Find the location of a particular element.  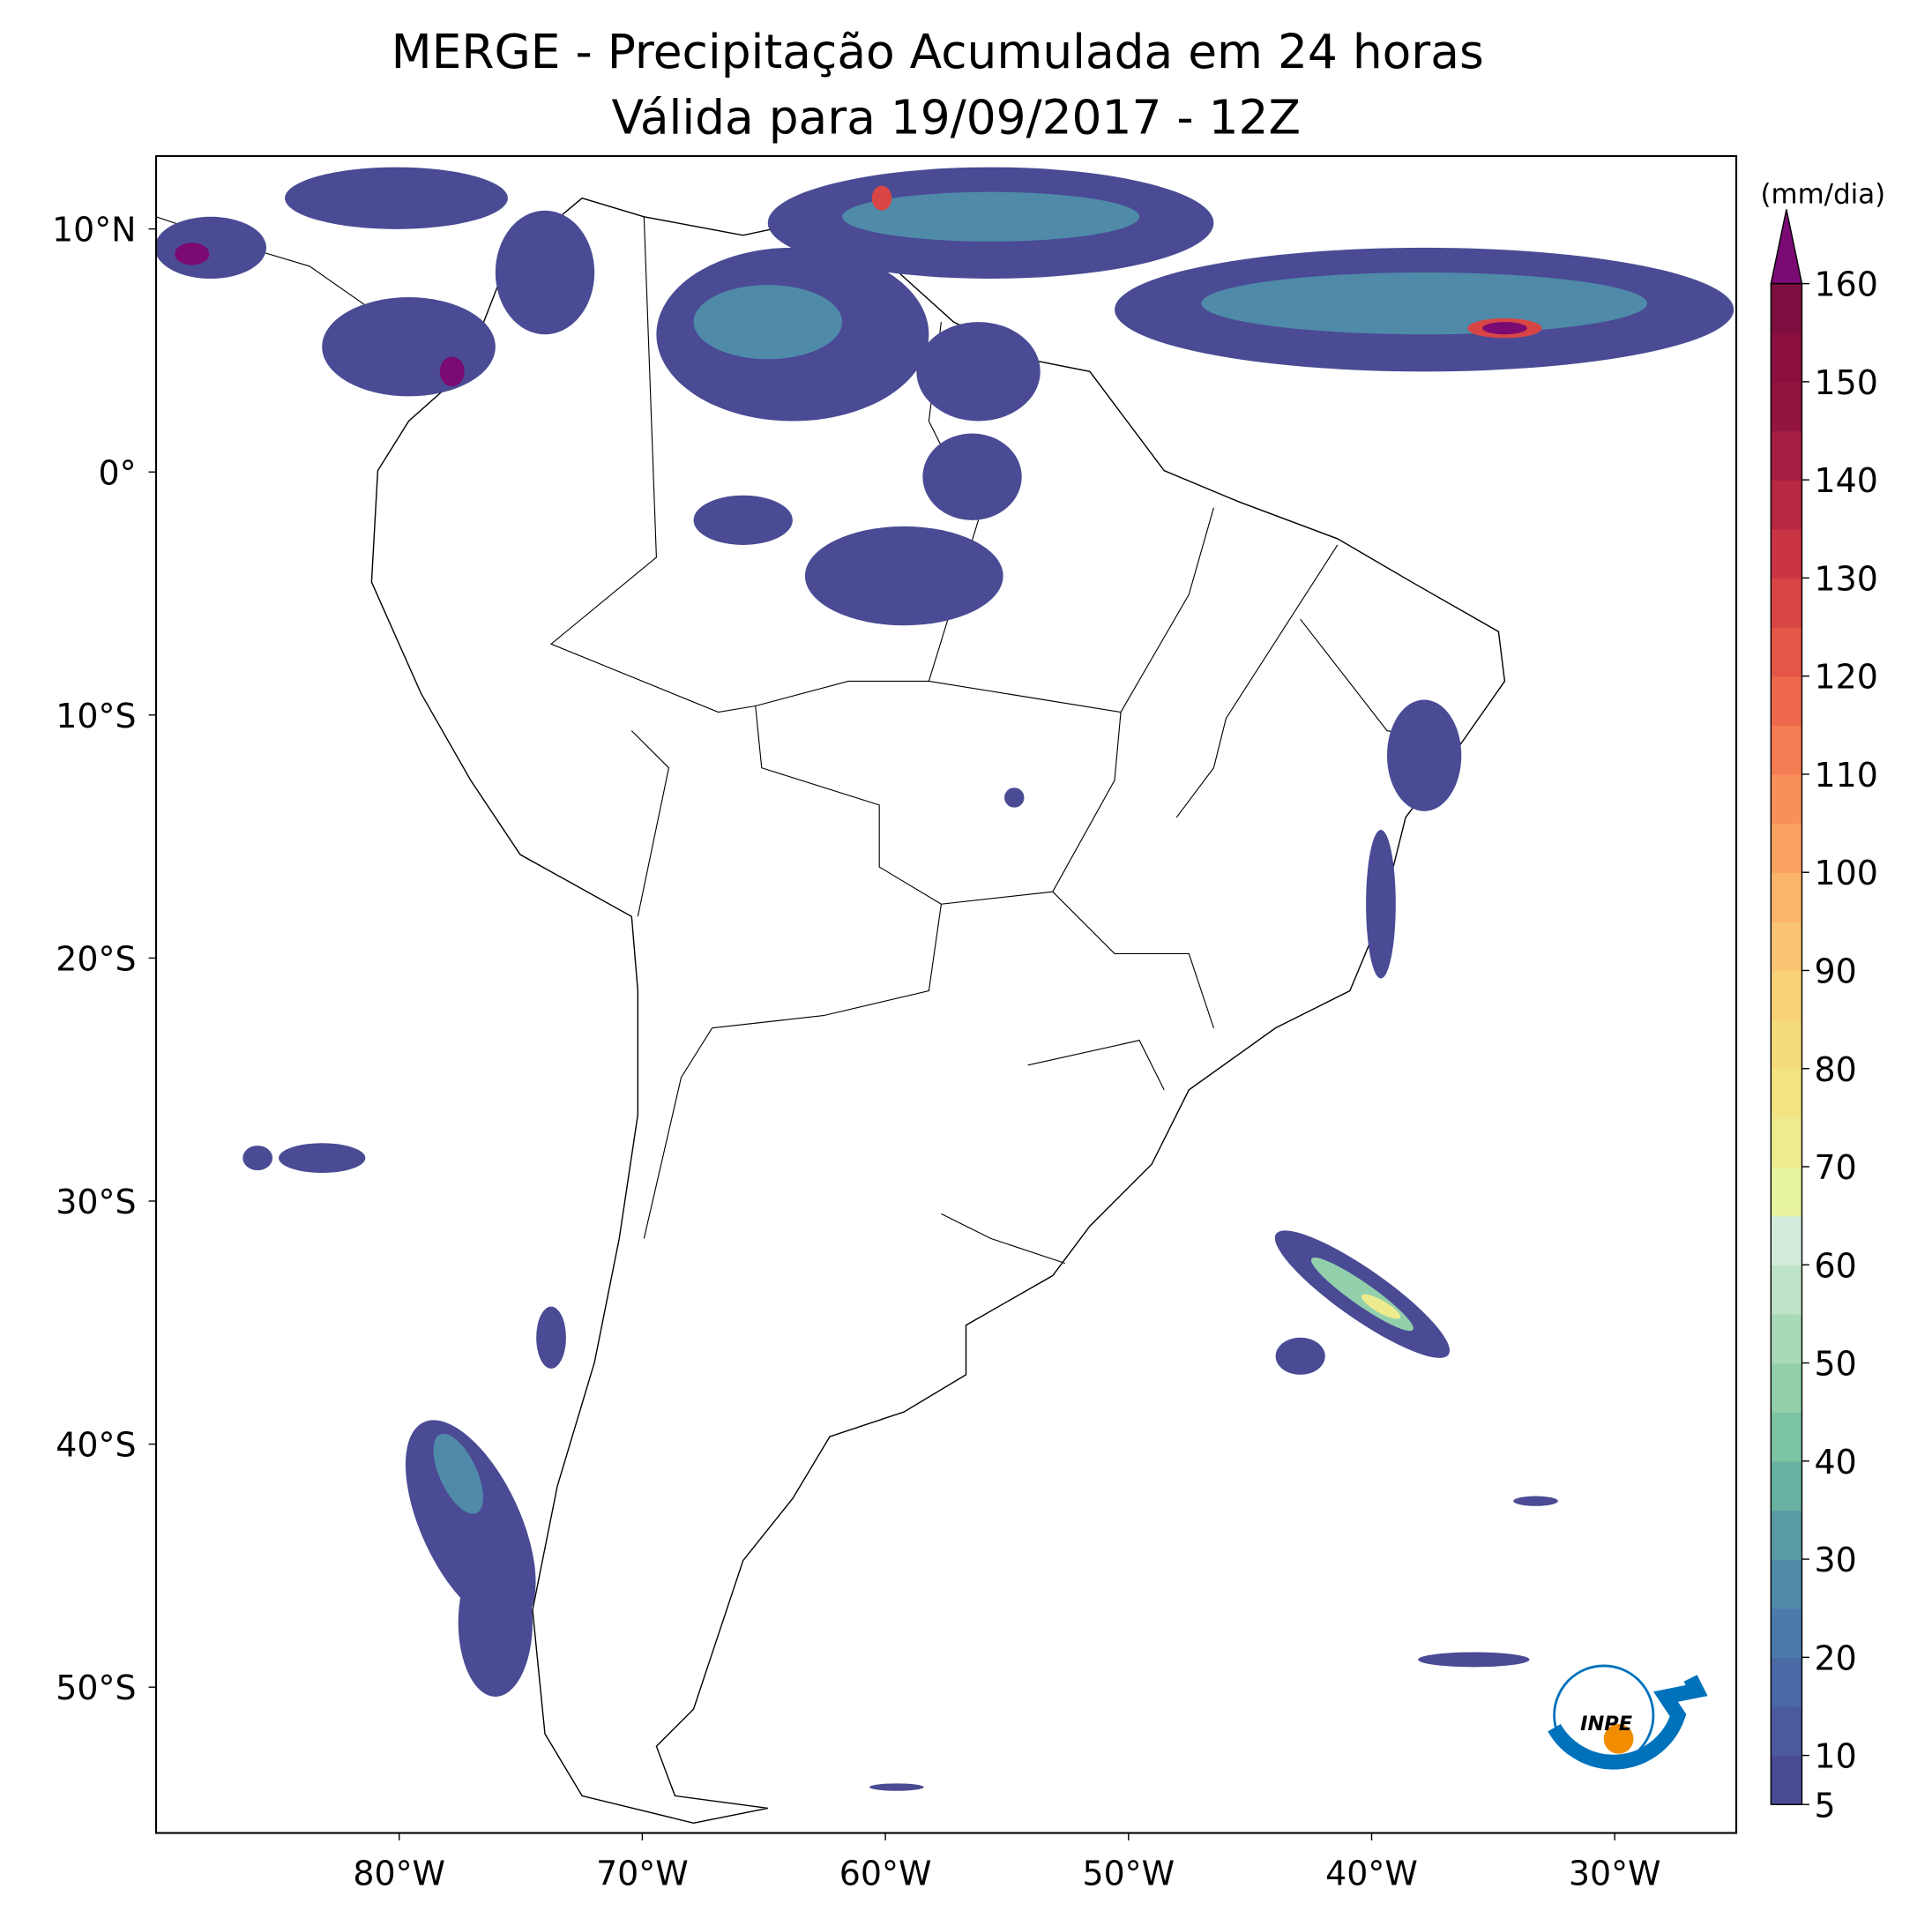

colorbar-frame is located at coordinates (1786, 1044).